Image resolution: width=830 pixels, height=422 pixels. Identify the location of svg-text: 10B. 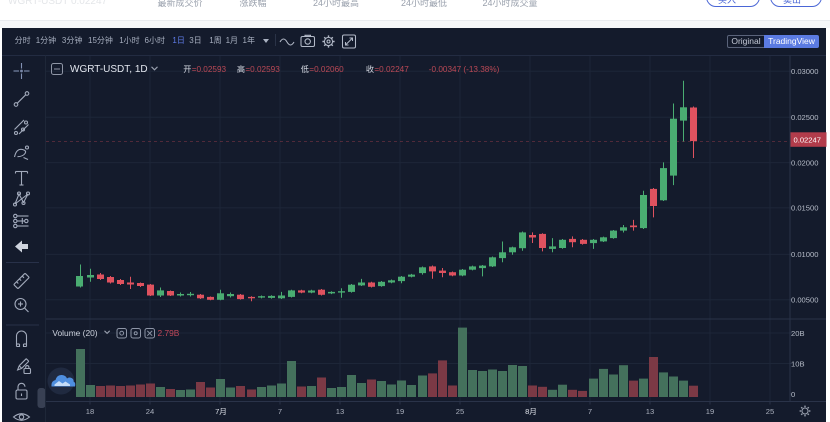
(798, 363).